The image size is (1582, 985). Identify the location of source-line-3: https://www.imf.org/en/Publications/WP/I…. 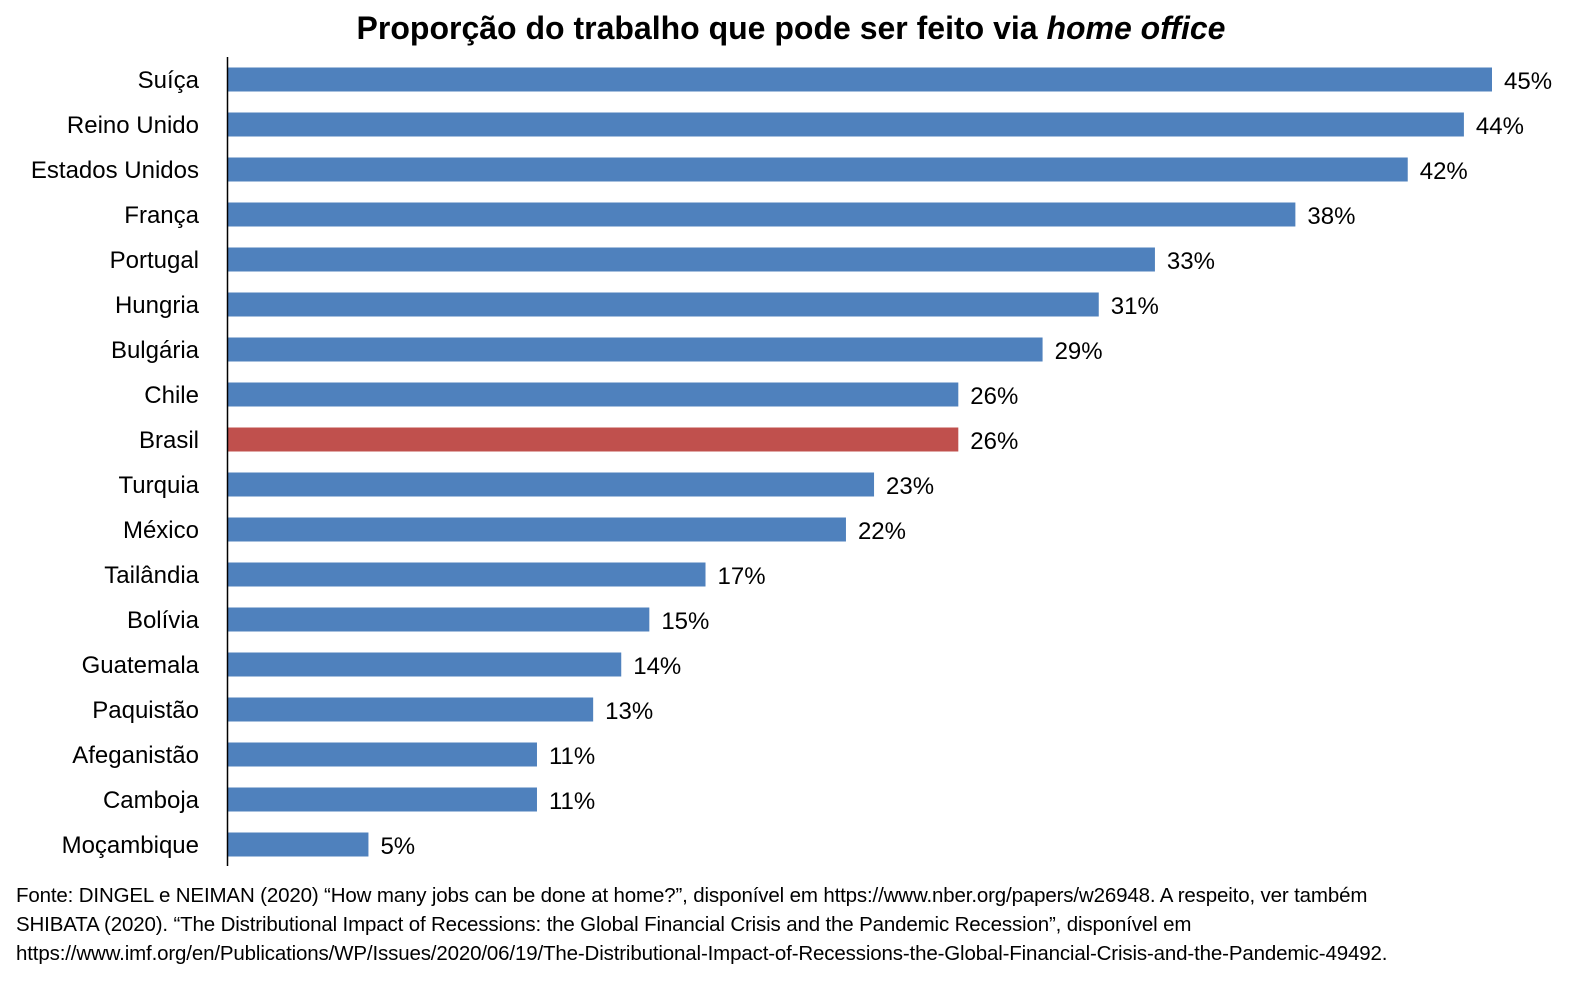
(702, 953).